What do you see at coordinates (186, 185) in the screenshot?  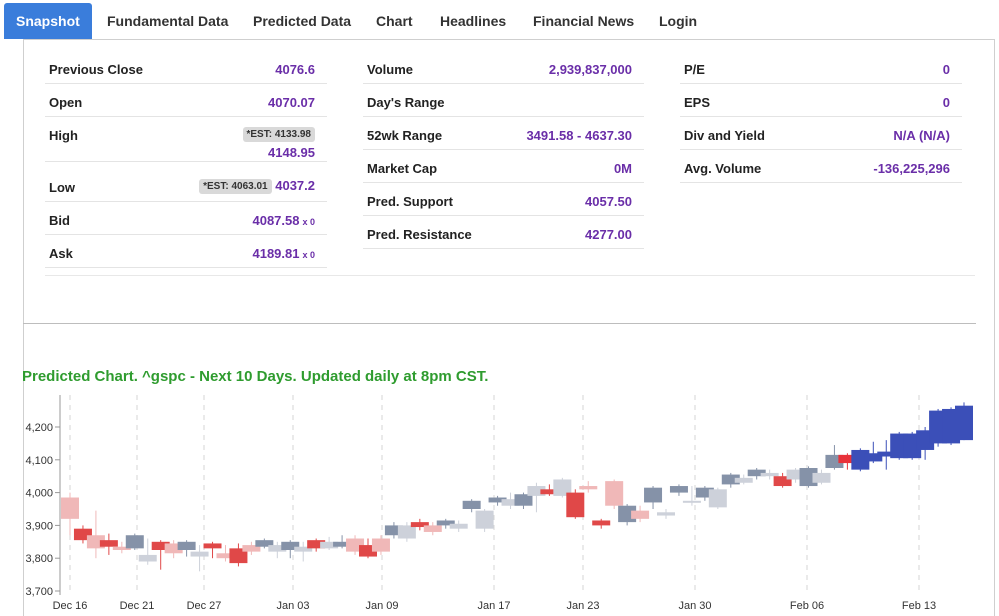 I see `row-low: Low *EST: 4063.01 4037.2` at bounding box center [186, 185].